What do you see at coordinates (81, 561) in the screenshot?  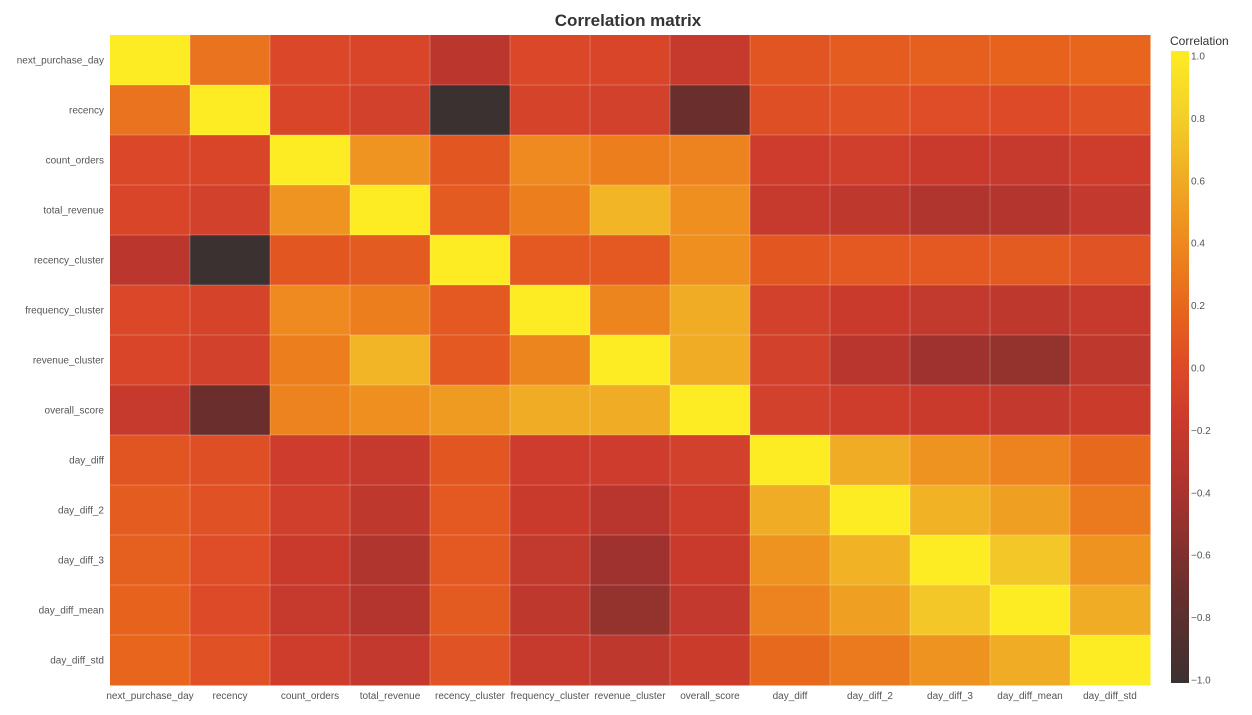 I see `y-tick-label: day_diff_3` at bounding box center [81, 561].